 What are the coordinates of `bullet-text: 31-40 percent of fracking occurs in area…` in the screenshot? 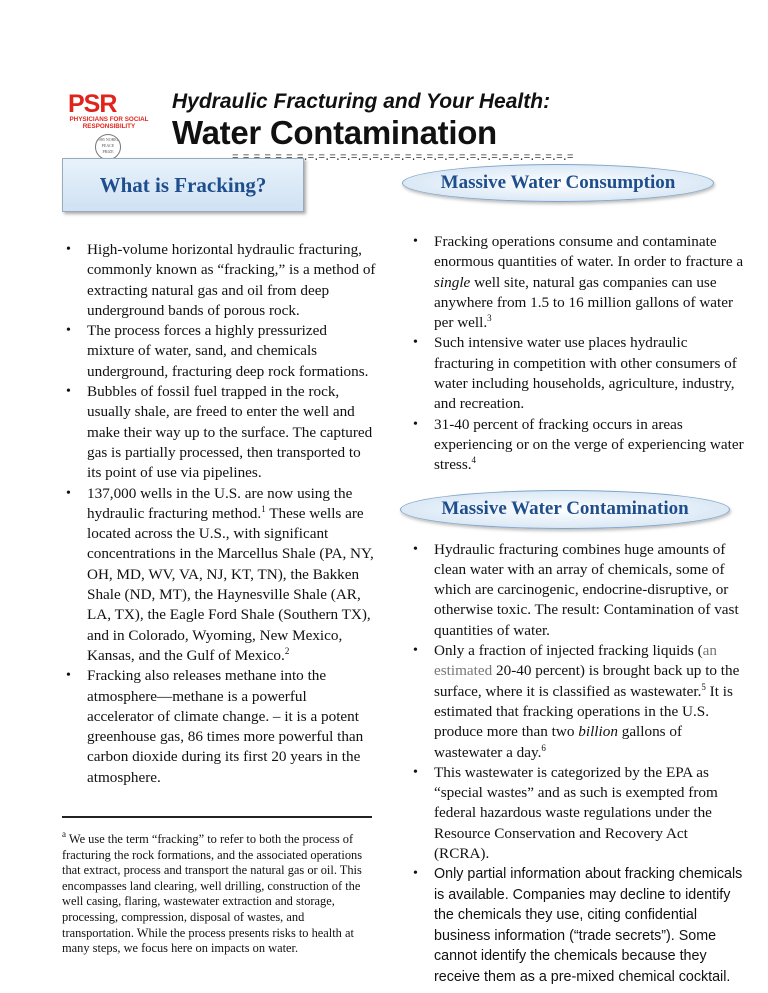 It's located at (589, 444).